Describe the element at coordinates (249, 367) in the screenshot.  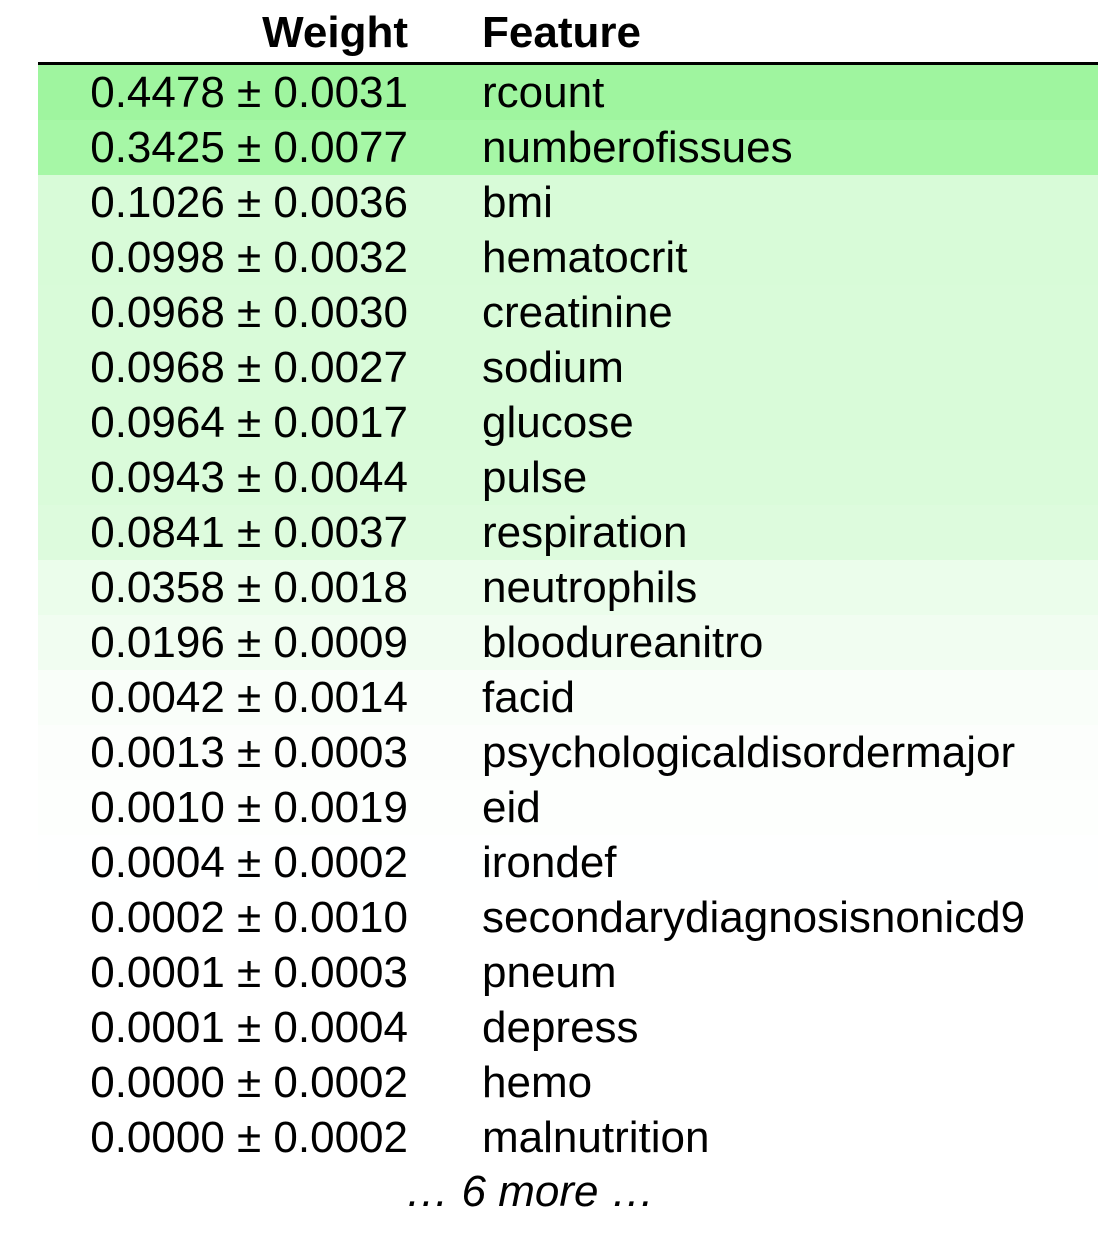
I see `weight-cell: 0.0968 ± 0.0027` at that location.